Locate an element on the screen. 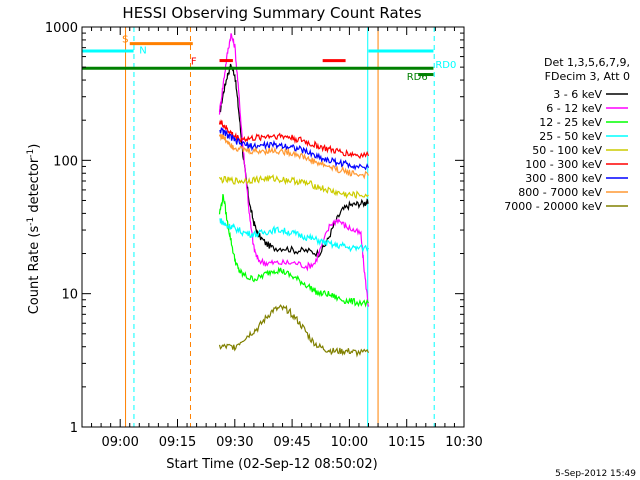 The height and width of the screenshot is (480, 640). series-line-800-7000-kev is located at coordinates (294, 157).